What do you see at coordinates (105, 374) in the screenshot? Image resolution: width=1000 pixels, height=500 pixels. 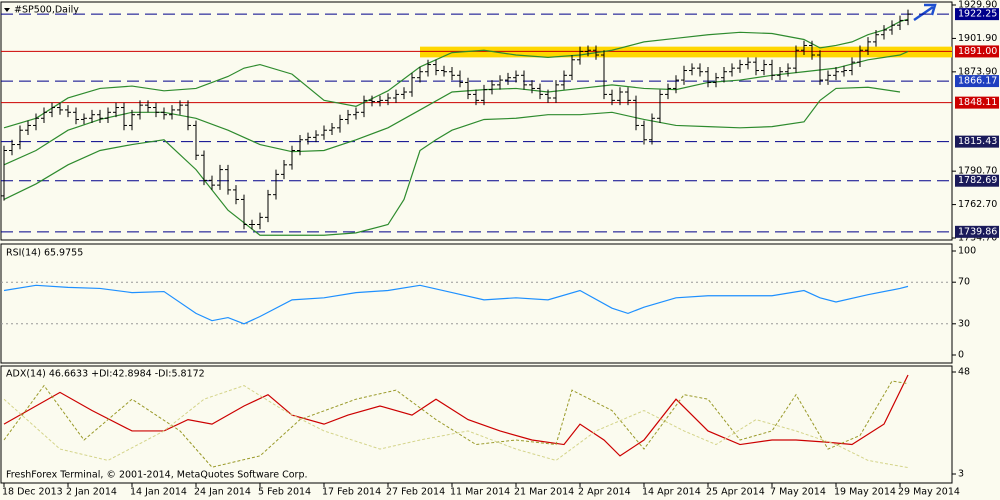 I see `adx-title: ADX(14) 46.6633 +DI:42.8984 -DI:5.8172` at bounding box center [105, 374].